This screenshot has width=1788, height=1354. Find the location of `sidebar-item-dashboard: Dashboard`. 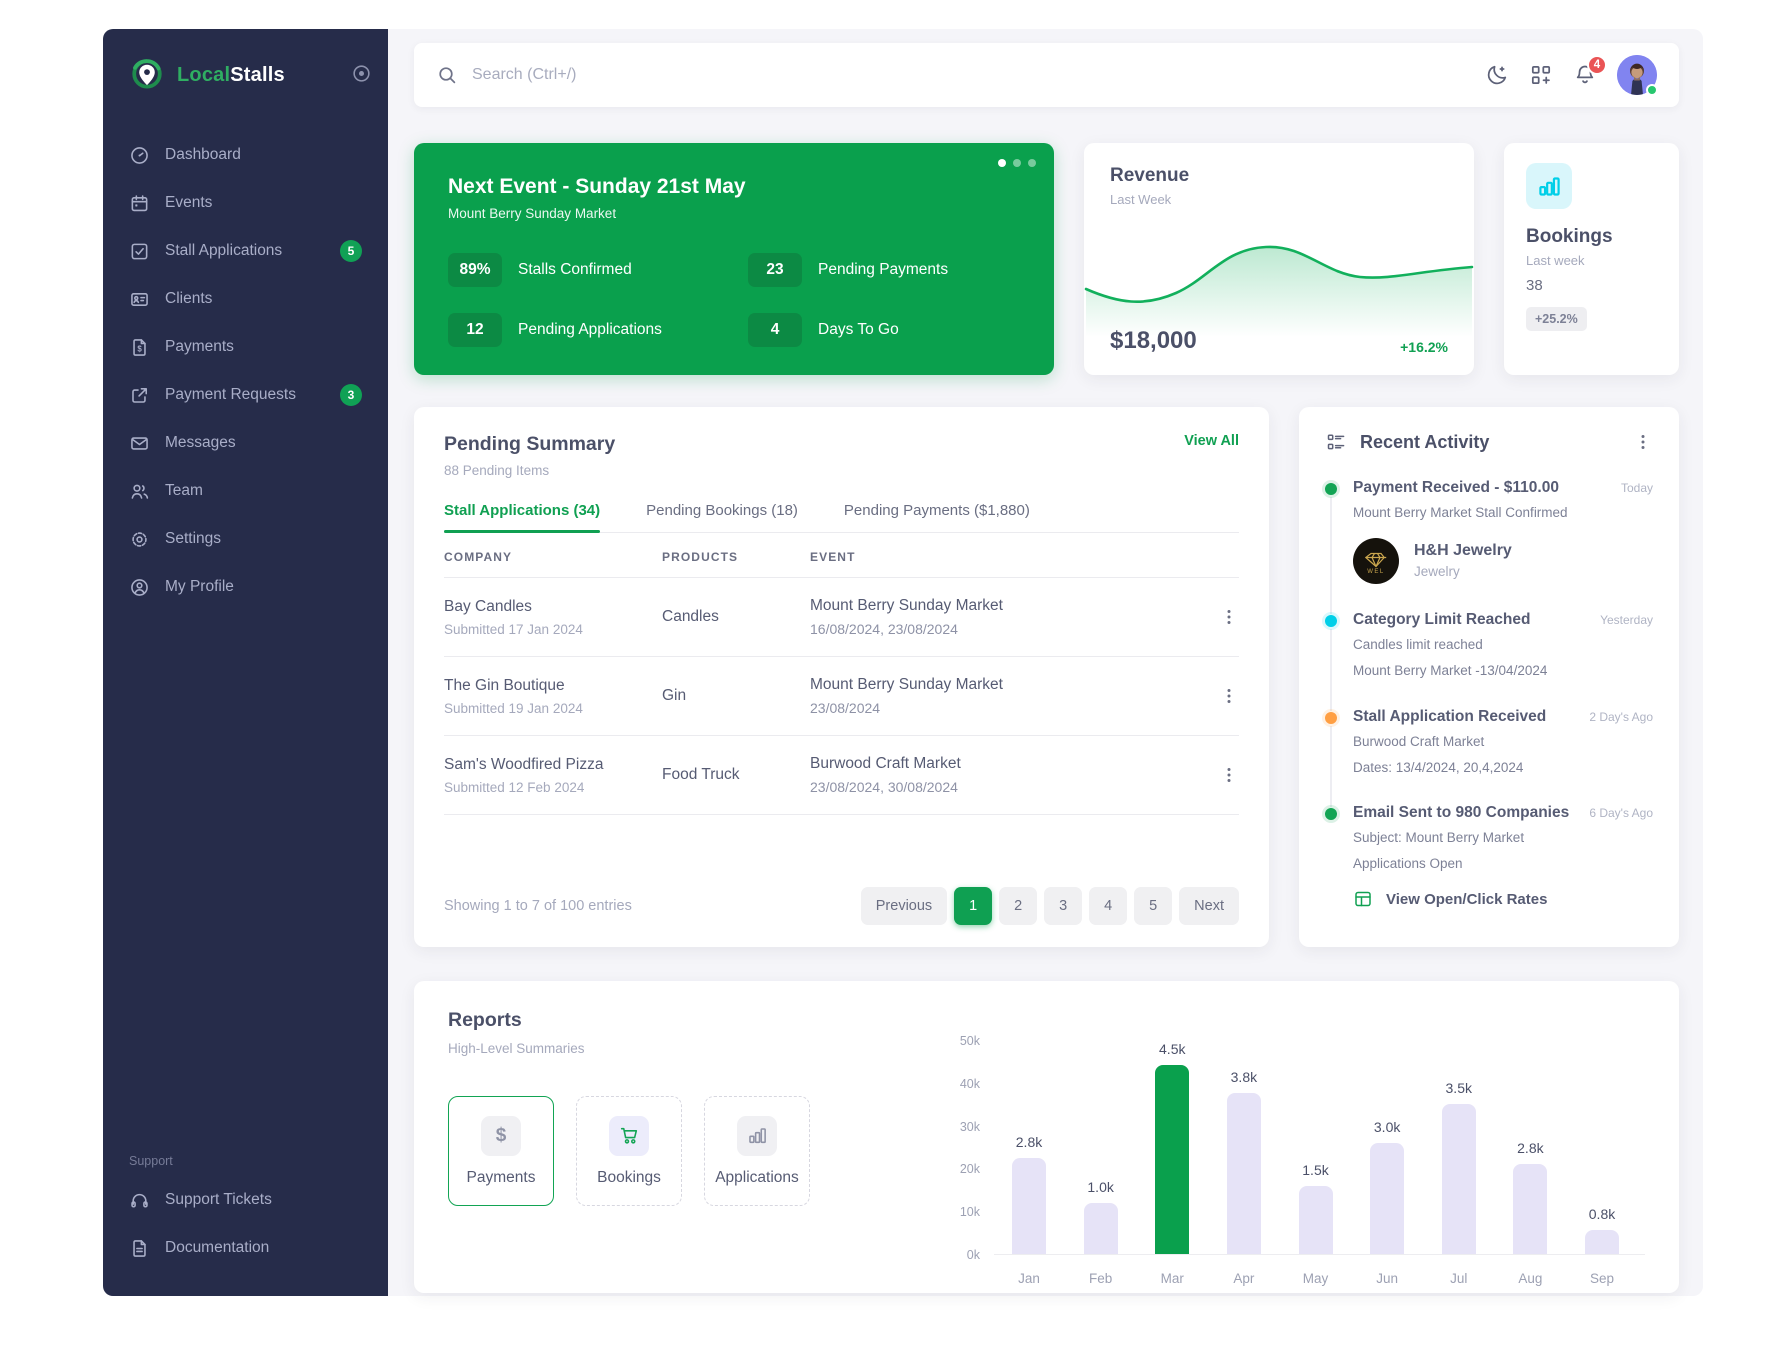

sidebar-item-dashboard: Dashboard is located at coordinates (245, 155).